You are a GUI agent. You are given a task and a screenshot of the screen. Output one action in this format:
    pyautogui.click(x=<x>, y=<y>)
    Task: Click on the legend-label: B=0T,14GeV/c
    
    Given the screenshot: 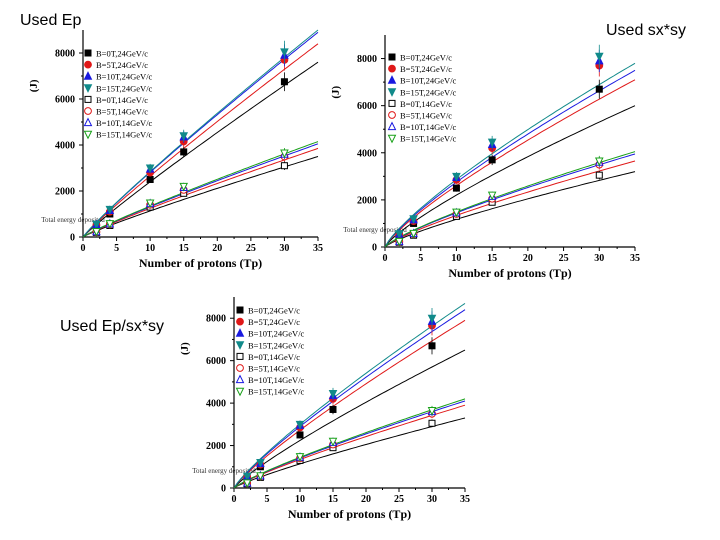 What is the action you would take?
    pyautogui.click(x=274, y=357)
    